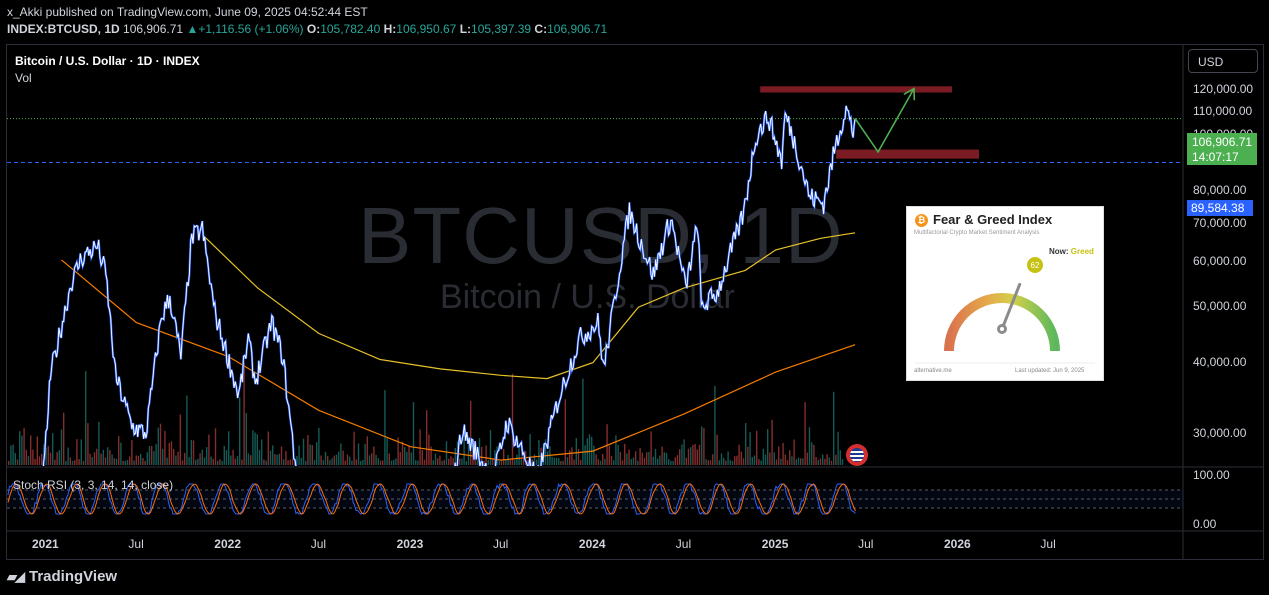 This screenshot has height=595, width=1269. What do you see at coordinates (227, 544) in the screenshot?
I see `time-axis-label: 2022` at bounding box center [227, 544].